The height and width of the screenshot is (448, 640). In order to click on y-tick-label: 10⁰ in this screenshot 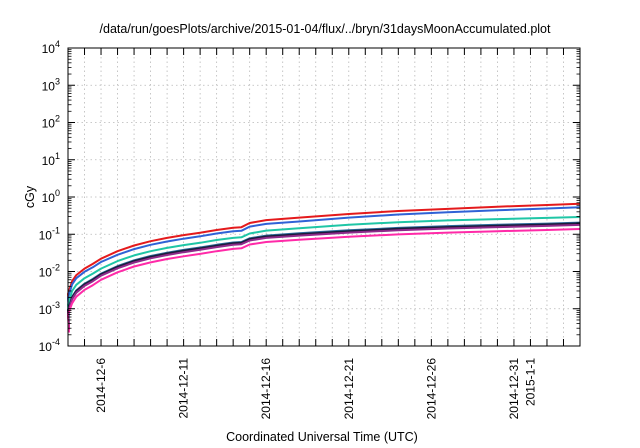, I will do `click(51, 196)`.